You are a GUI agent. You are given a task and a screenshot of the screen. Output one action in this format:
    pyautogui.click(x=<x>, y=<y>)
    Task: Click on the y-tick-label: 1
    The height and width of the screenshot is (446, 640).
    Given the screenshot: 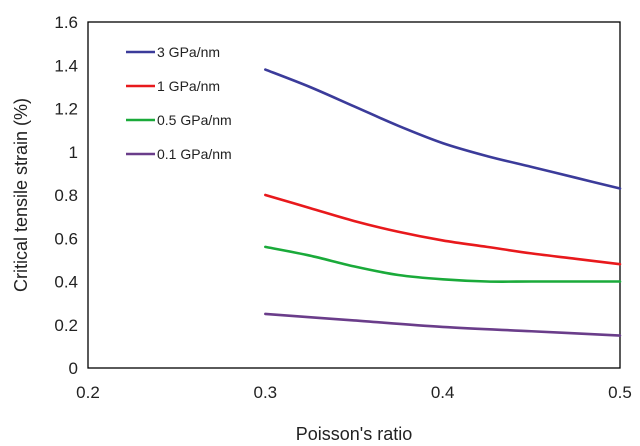 What is the action you would take?
    pyautogui.click(x=73, y=152)
    